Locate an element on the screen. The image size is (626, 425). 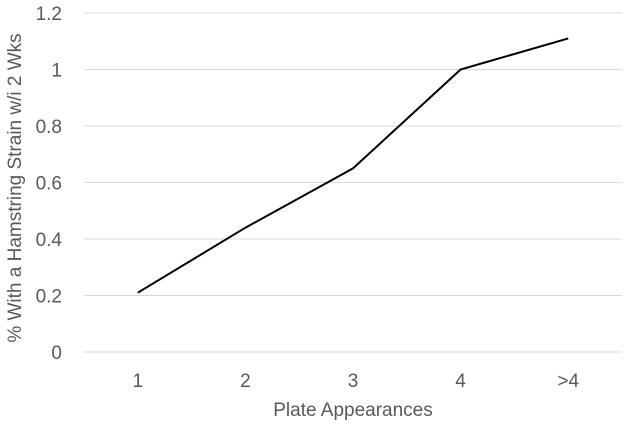
x-axis-tick-labels: 1 2 3 4 >4 is located at coordinates (356, 381).